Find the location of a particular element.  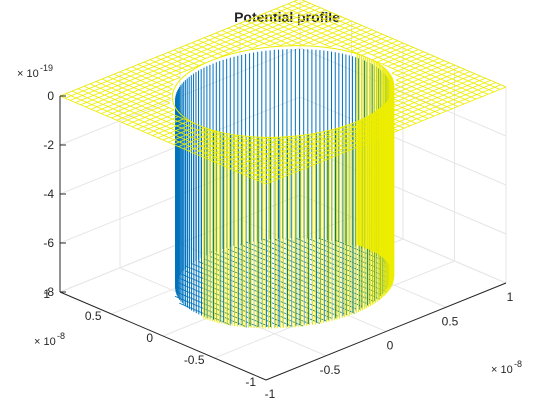

x-tick-label: 1 is located at coordinates (510, 297).